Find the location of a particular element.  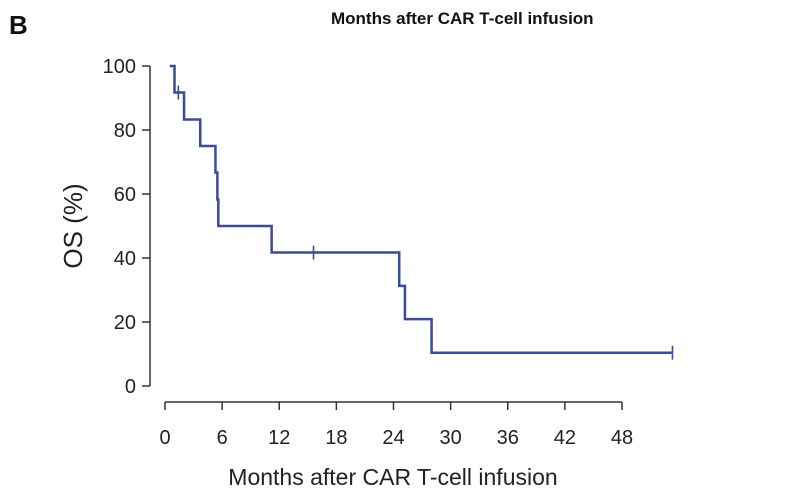

x-tick-label: 42 is located at coordinates (565, 438).